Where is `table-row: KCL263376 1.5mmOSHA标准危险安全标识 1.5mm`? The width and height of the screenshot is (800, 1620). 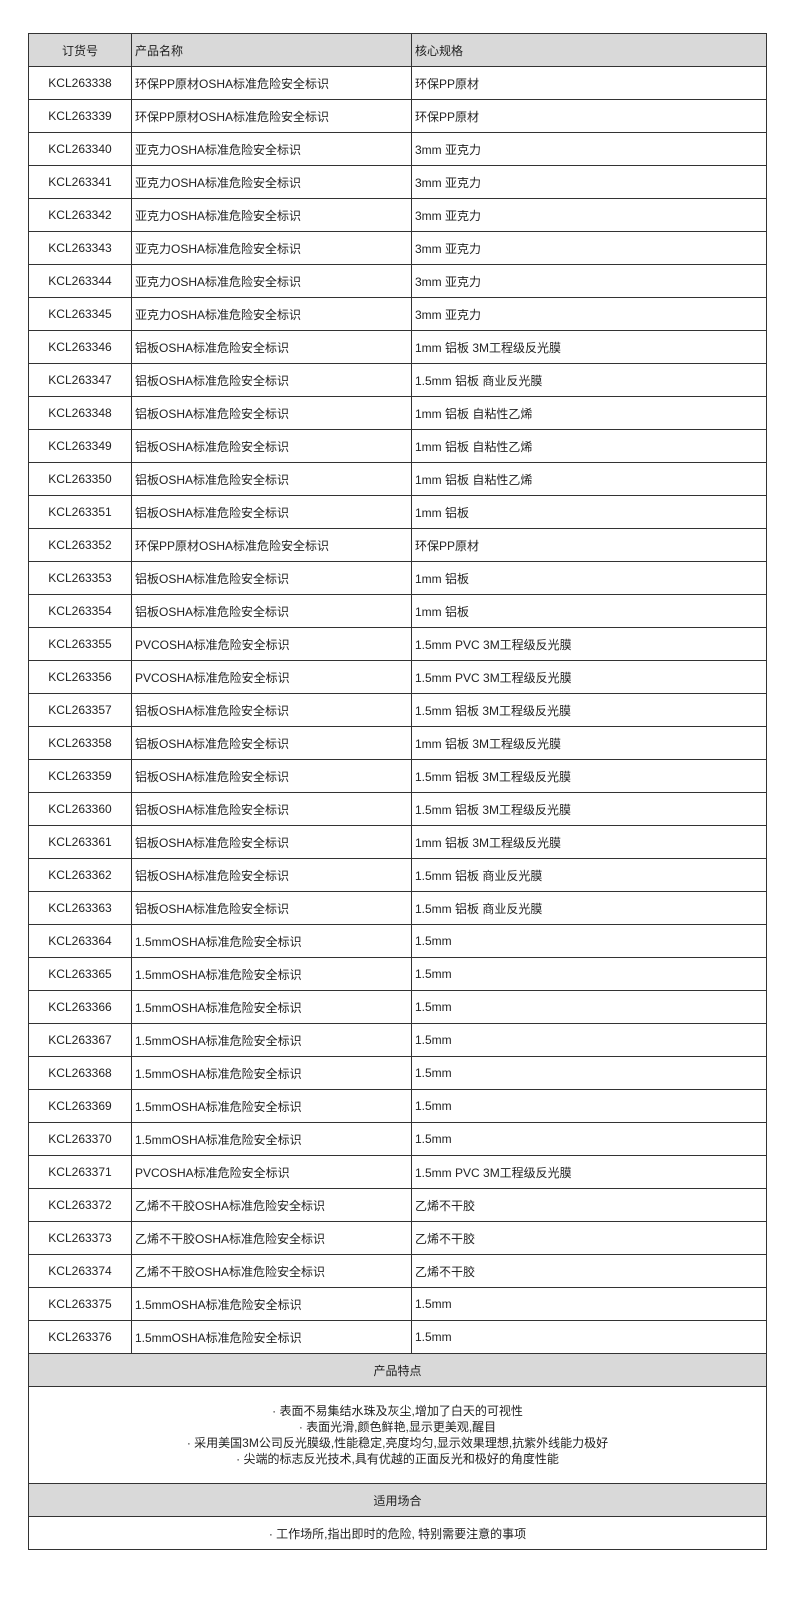 table-row: KCL263376 1.5mmOSHA标准危险安全标识 1.5mm is located at coordinates (397, 1337).